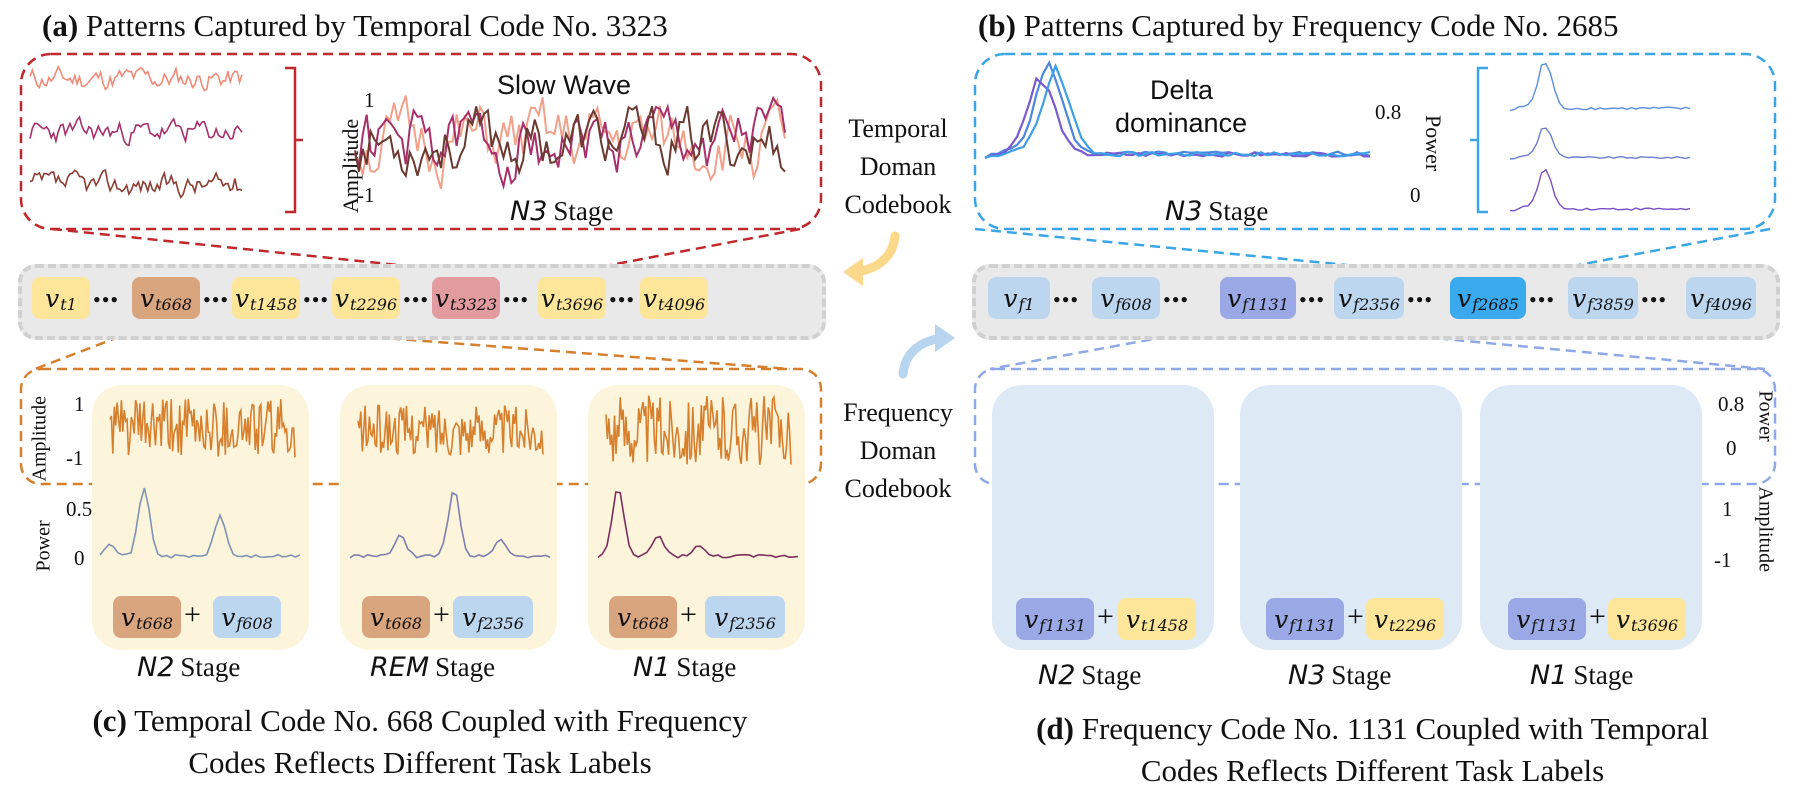 Image resolution: width=1795 pixels, height=800 pixels. Describe the element at coordinates (570, 143) in the screenshot. I see `panel-a-overlay-waves` at that location.